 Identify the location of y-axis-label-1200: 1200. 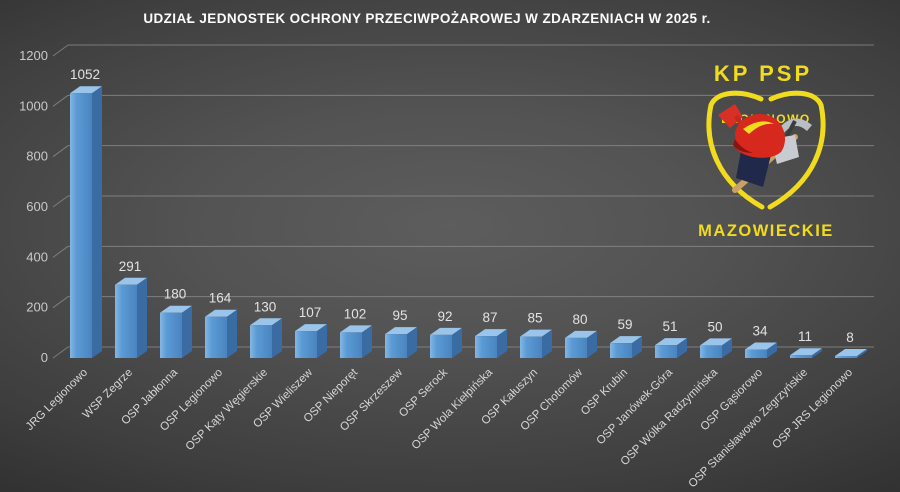
(33, 55).